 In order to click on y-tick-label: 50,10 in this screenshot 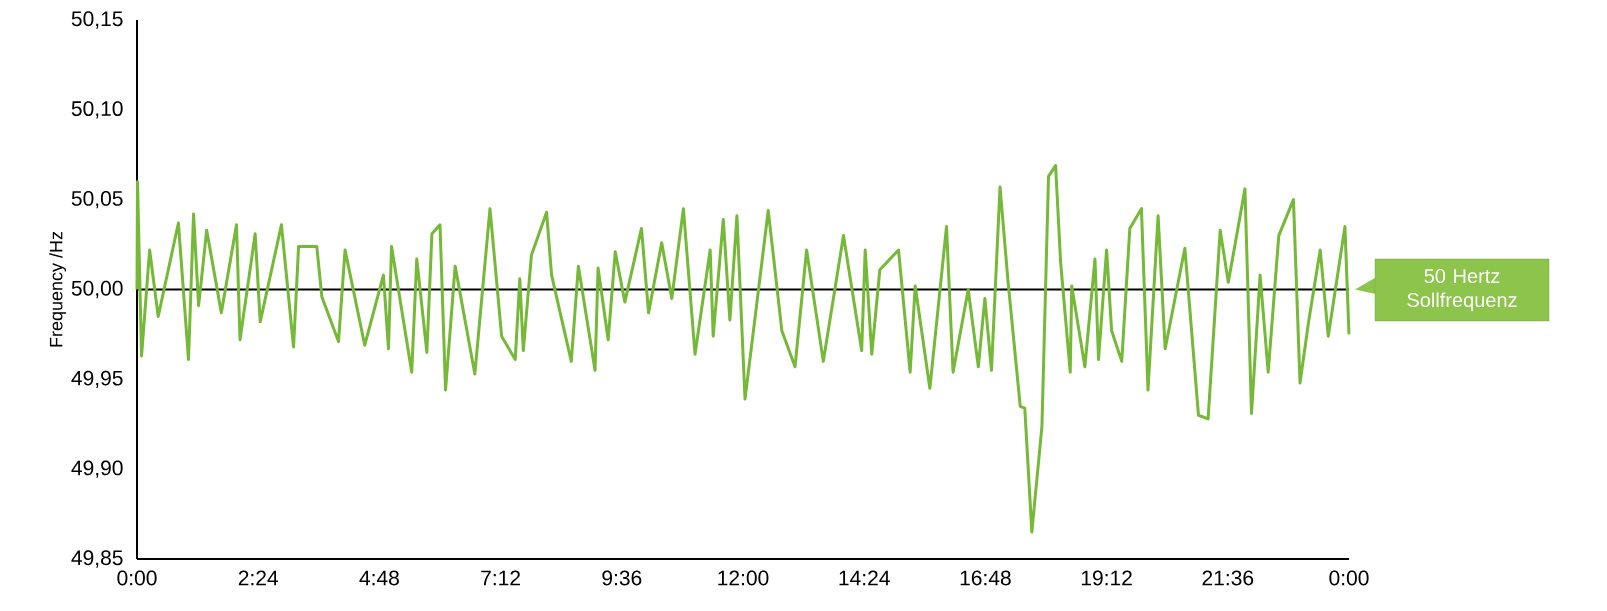, I will do `click(97, 110)`.